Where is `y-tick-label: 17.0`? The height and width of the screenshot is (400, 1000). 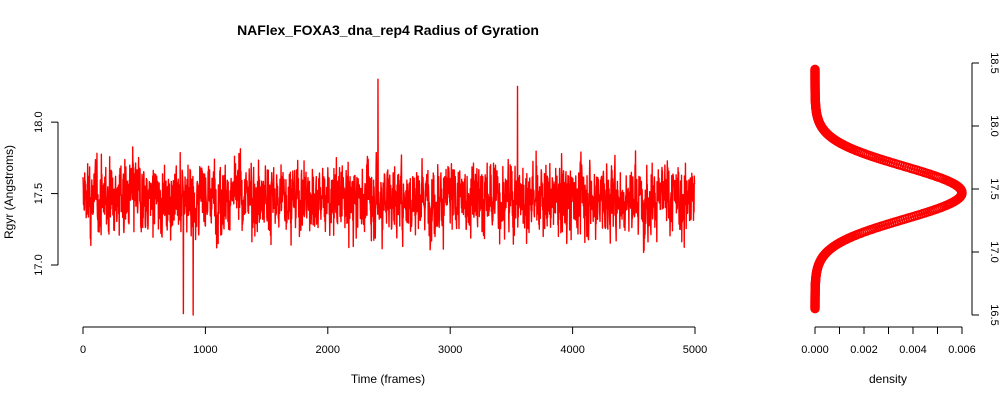
y-tick-label: 17.0 is located at coordinates (39, 264).